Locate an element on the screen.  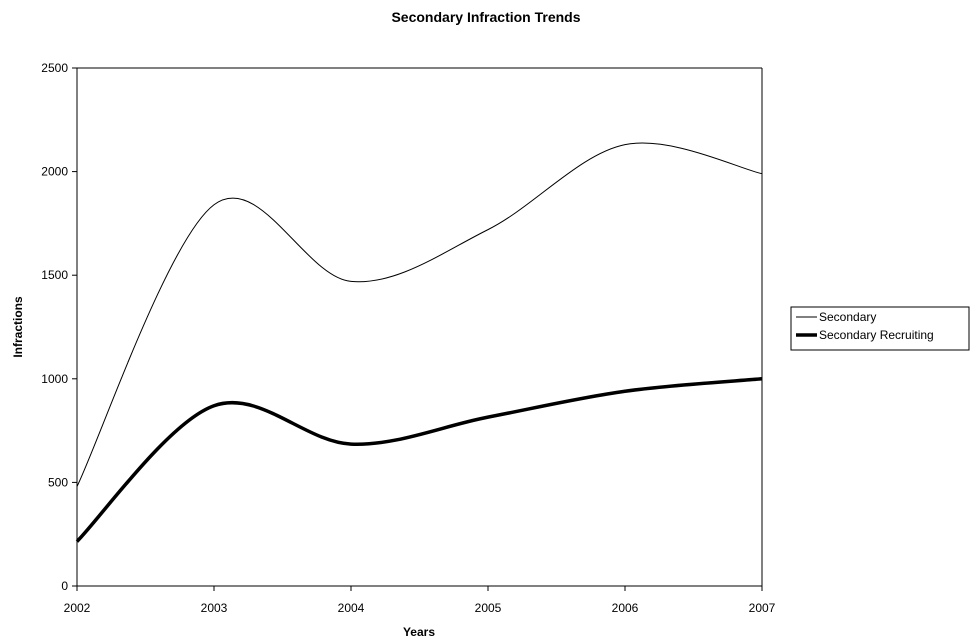
x-tick-label: 2006 is located at coordinates (625, 608).